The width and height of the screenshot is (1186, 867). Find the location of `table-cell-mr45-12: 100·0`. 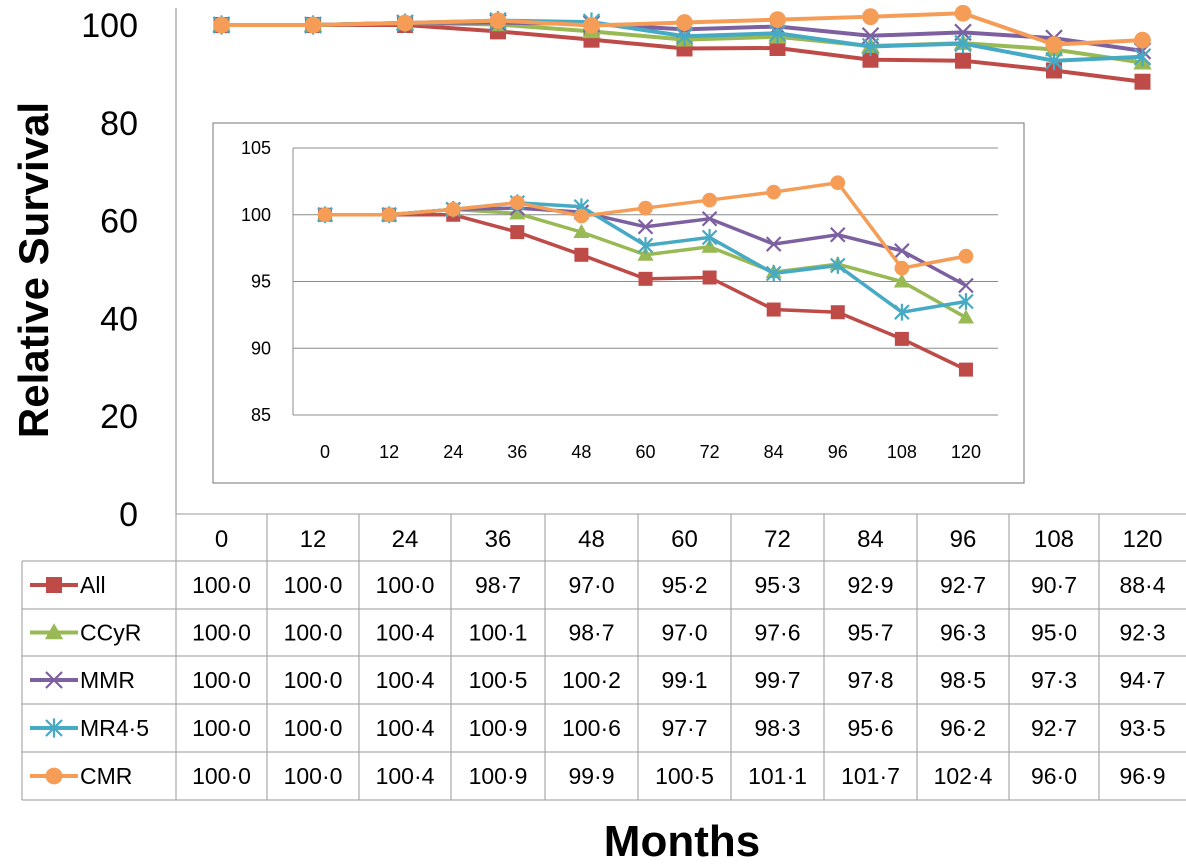

table-cell-mr45-12: 100·0 is located at coordinates (313, 728).